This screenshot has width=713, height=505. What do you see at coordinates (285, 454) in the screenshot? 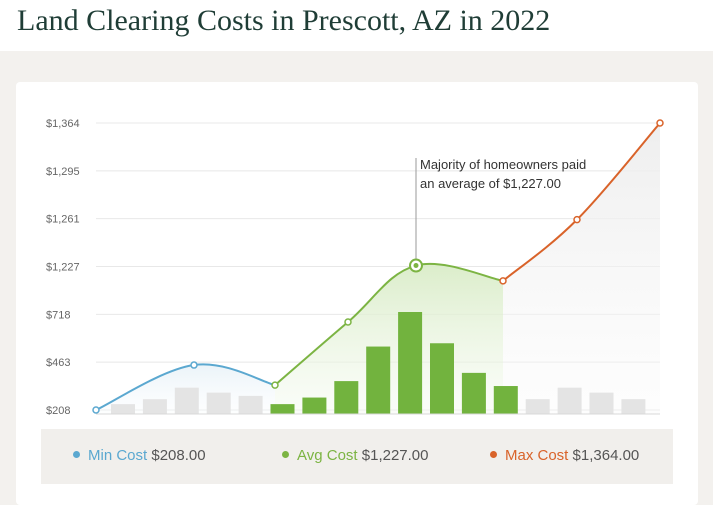
I see `legend-dot-avg` at bounding box center [285, 454].